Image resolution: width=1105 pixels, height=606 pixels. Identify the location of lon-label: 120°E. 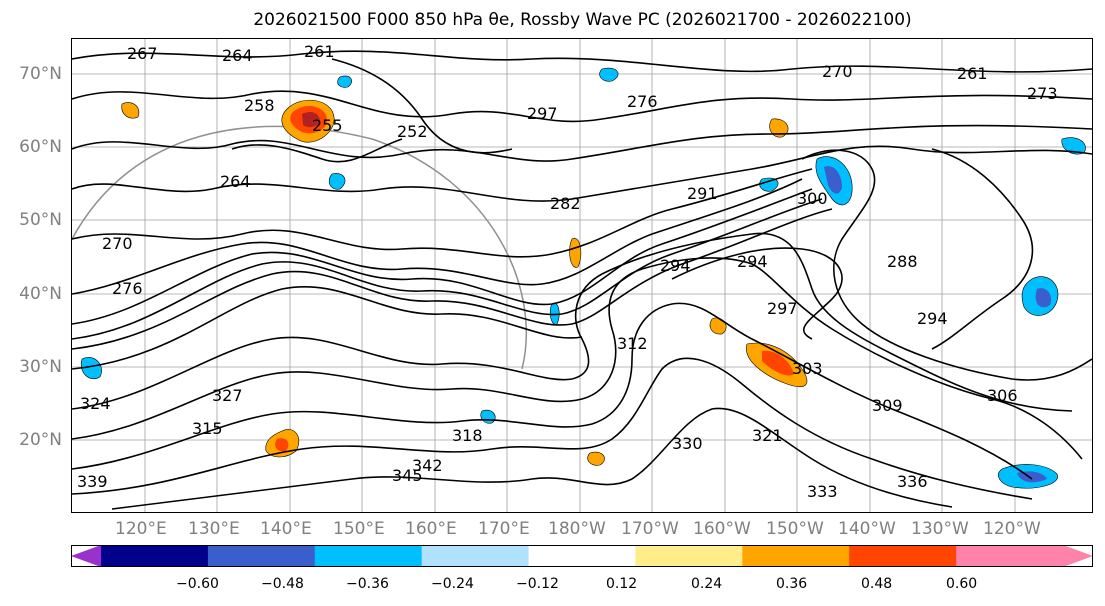
(141, 529).